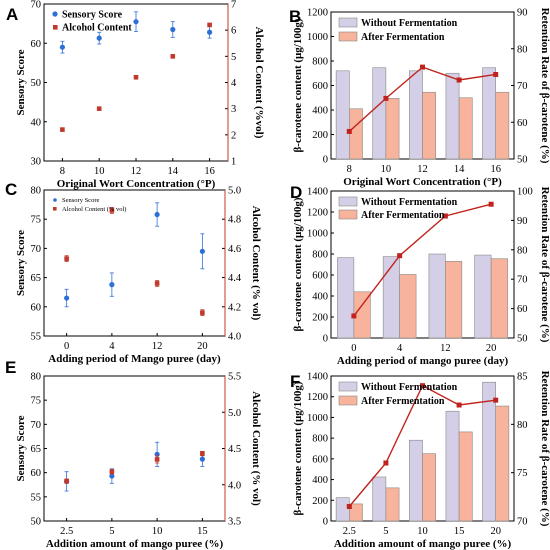 This screenshot has width=550, height=550. Describe the element at coordinates (36, 449) in the screenshot. I see `panel-e-ytick-label: 65` at that location.